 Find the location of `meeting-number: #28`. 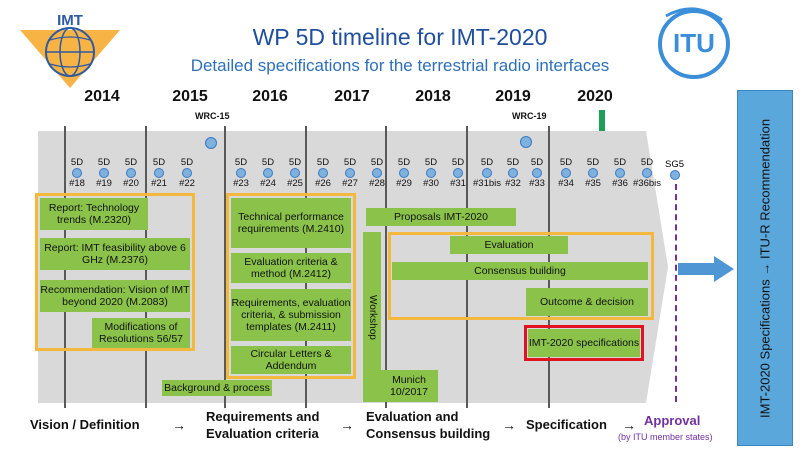

meeting-number: #28 is located at coordinates (377, 183).